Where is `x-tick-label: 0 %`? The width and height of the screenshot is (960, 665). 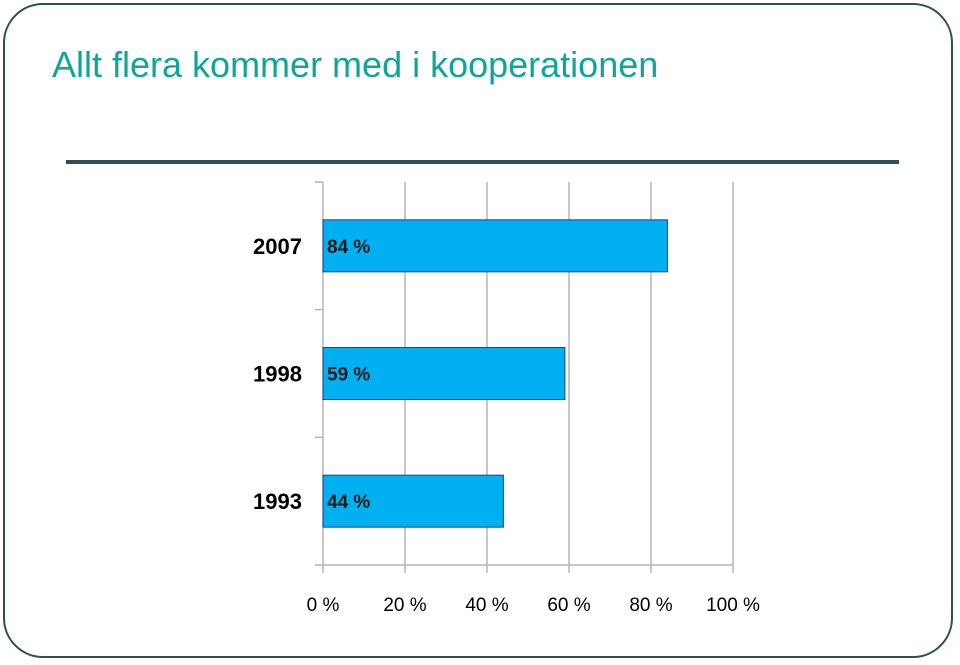
x-tick-label: 0 % is located at coordinates (323, 605).